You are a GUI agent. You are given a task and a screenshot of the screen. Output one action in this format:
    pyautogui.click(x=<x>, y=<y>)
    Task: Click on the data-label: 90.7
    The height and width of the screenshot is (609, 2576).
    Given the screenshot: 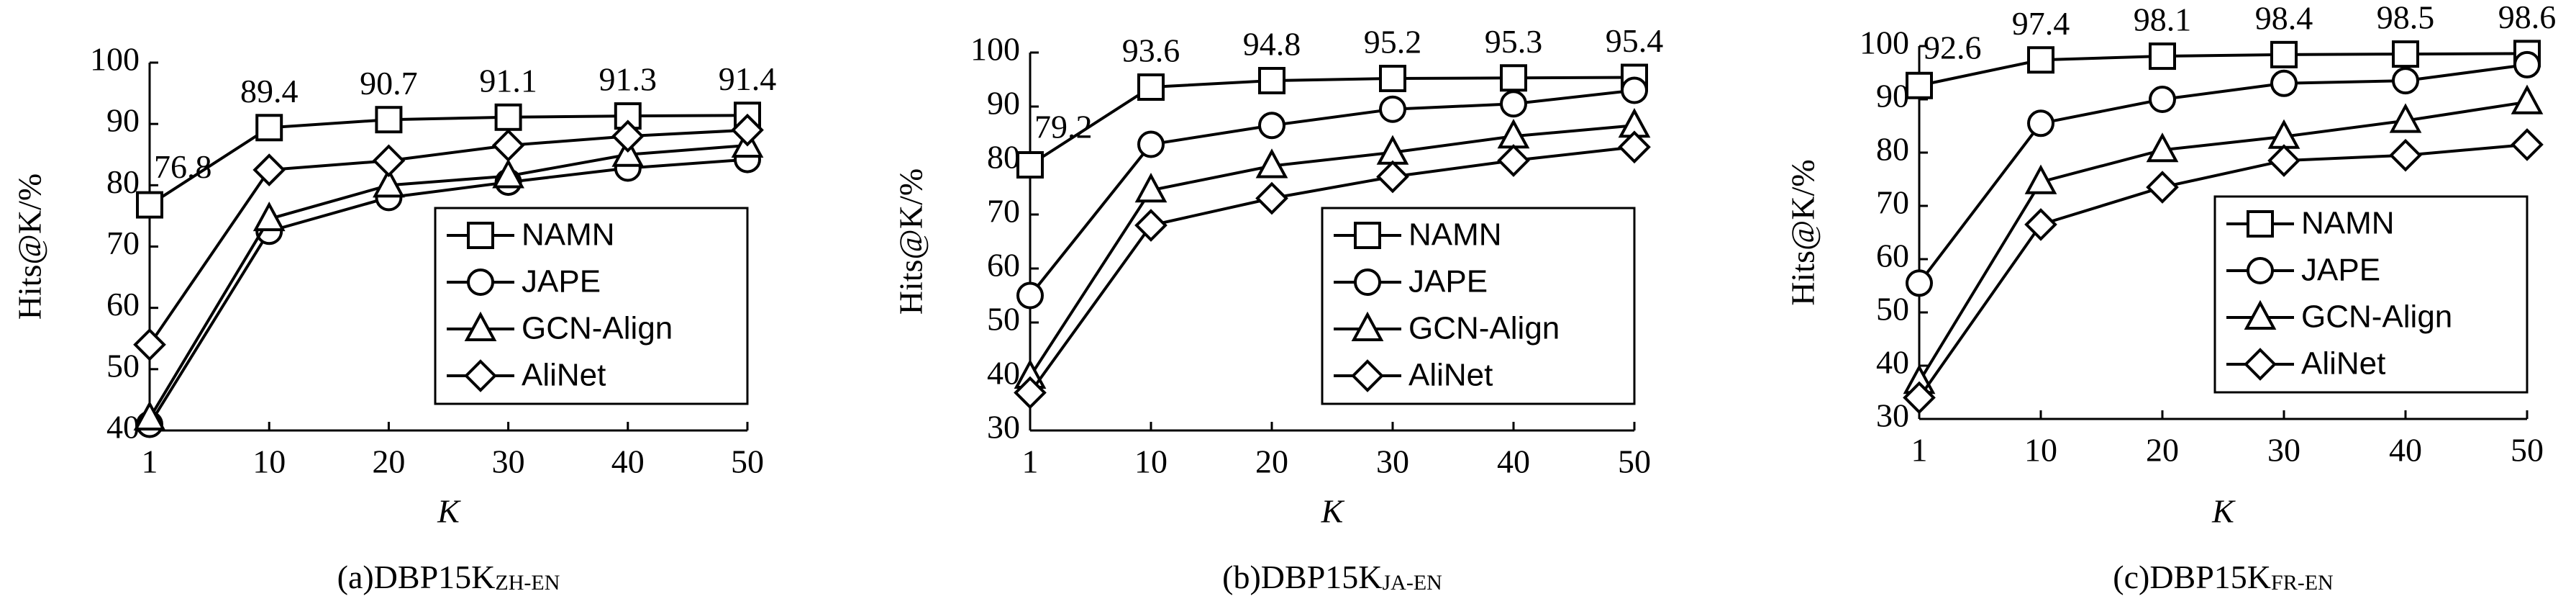 What is the action you would take?
    pyautogui.click(x=389, y=83)
    